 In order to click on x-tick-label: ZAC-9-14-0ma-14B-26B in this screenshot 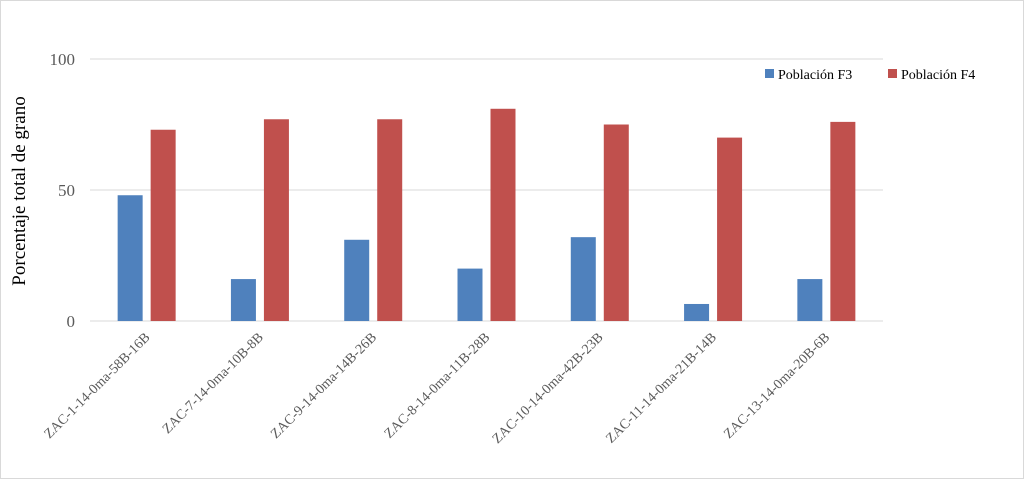, I will do `click(324, 386)`.